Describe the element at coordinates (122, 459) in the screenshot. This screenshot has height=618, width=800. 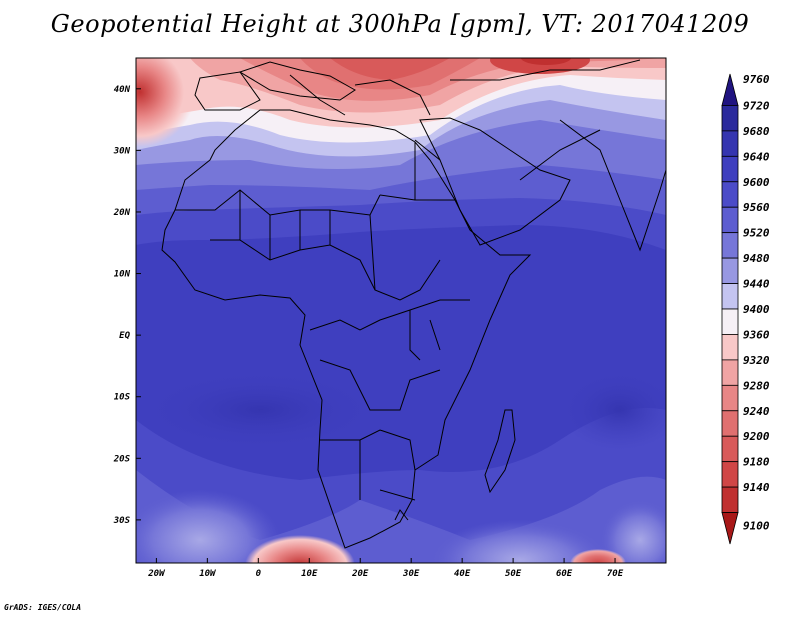
I see `y-tick-label: 20S` at that location.